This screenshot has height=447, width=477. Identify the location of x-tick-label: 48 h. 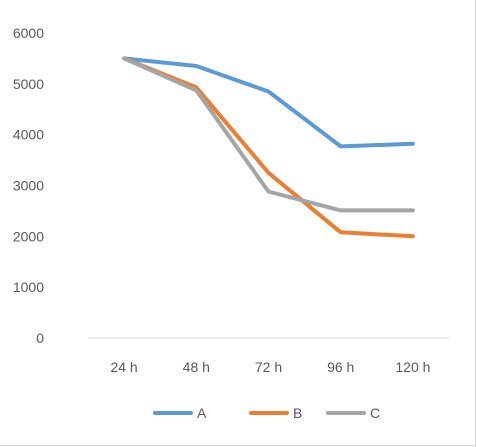
(196, 367).